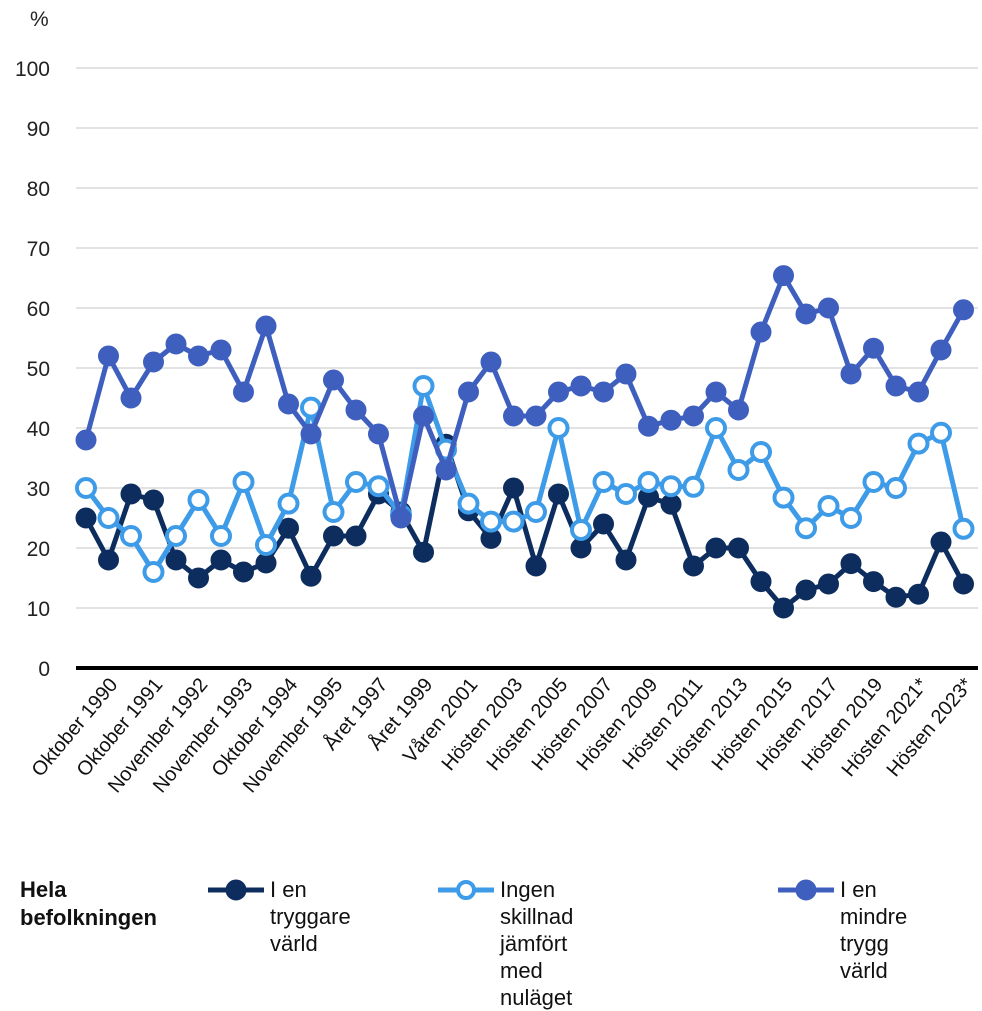  Describe the element at coordinates (39, 19) in the screenshot. I see `y-axis-unit-label: %` at that location.